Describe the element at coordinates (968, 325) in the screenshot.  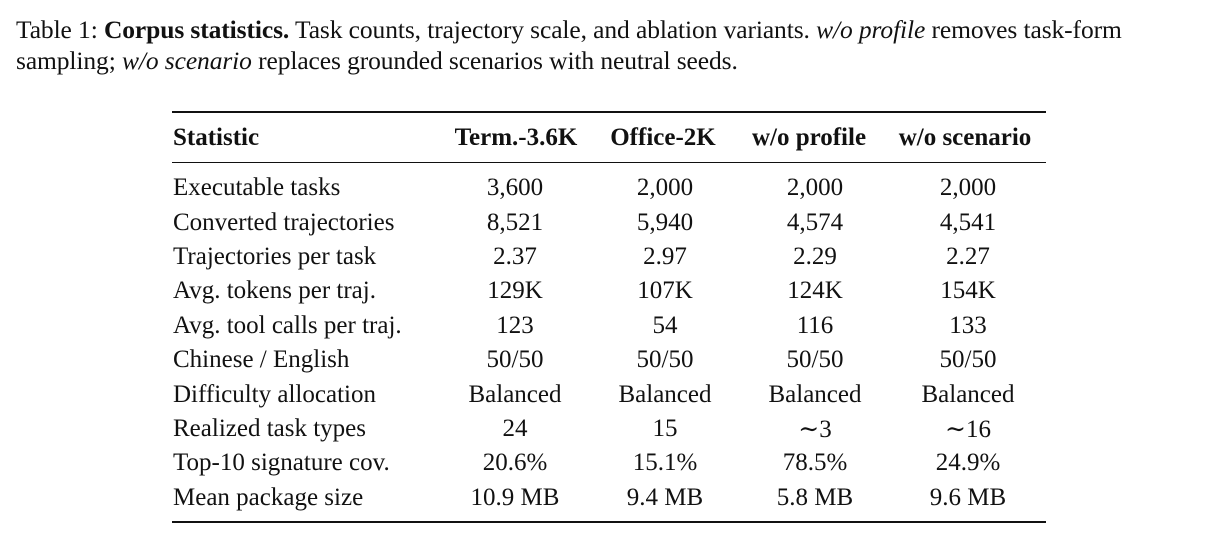
I see `table-cell: 133` at that location.